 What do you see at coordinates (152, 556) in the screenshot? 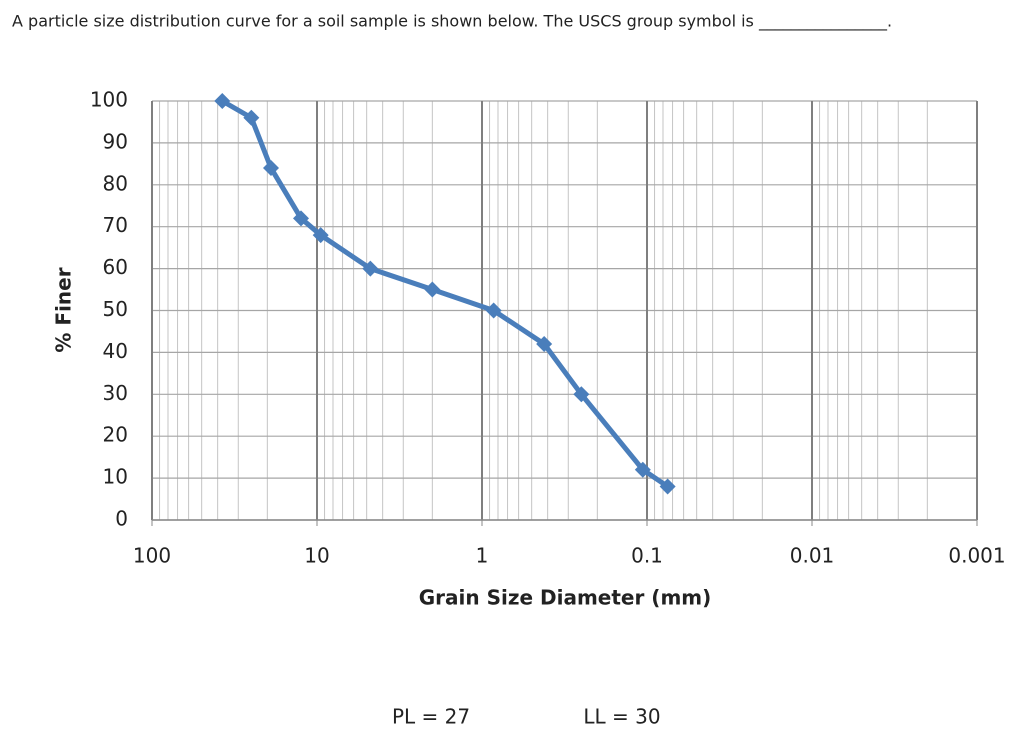
I see `x-tick-label: 100` at bounding box center [152, 556].